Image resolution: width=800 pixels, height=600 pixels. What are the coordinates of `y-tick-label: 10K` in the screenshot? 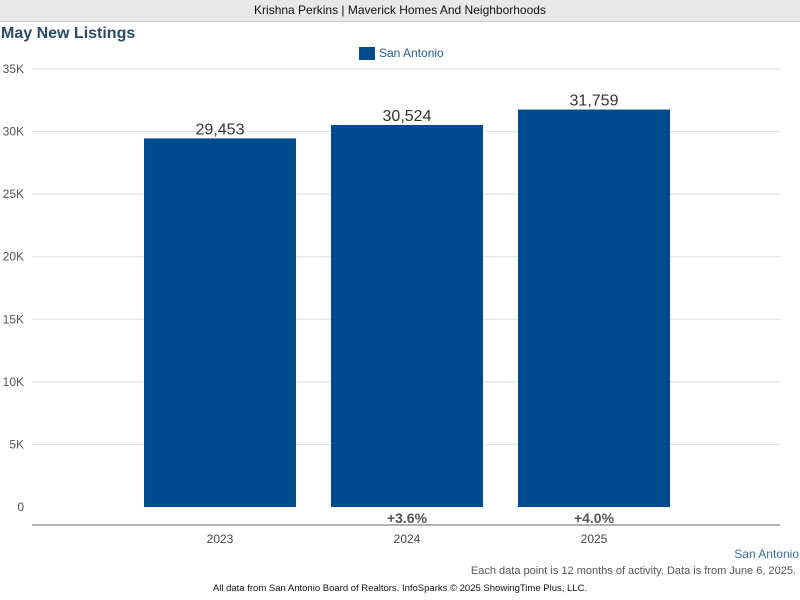 It's located at (13, 382).